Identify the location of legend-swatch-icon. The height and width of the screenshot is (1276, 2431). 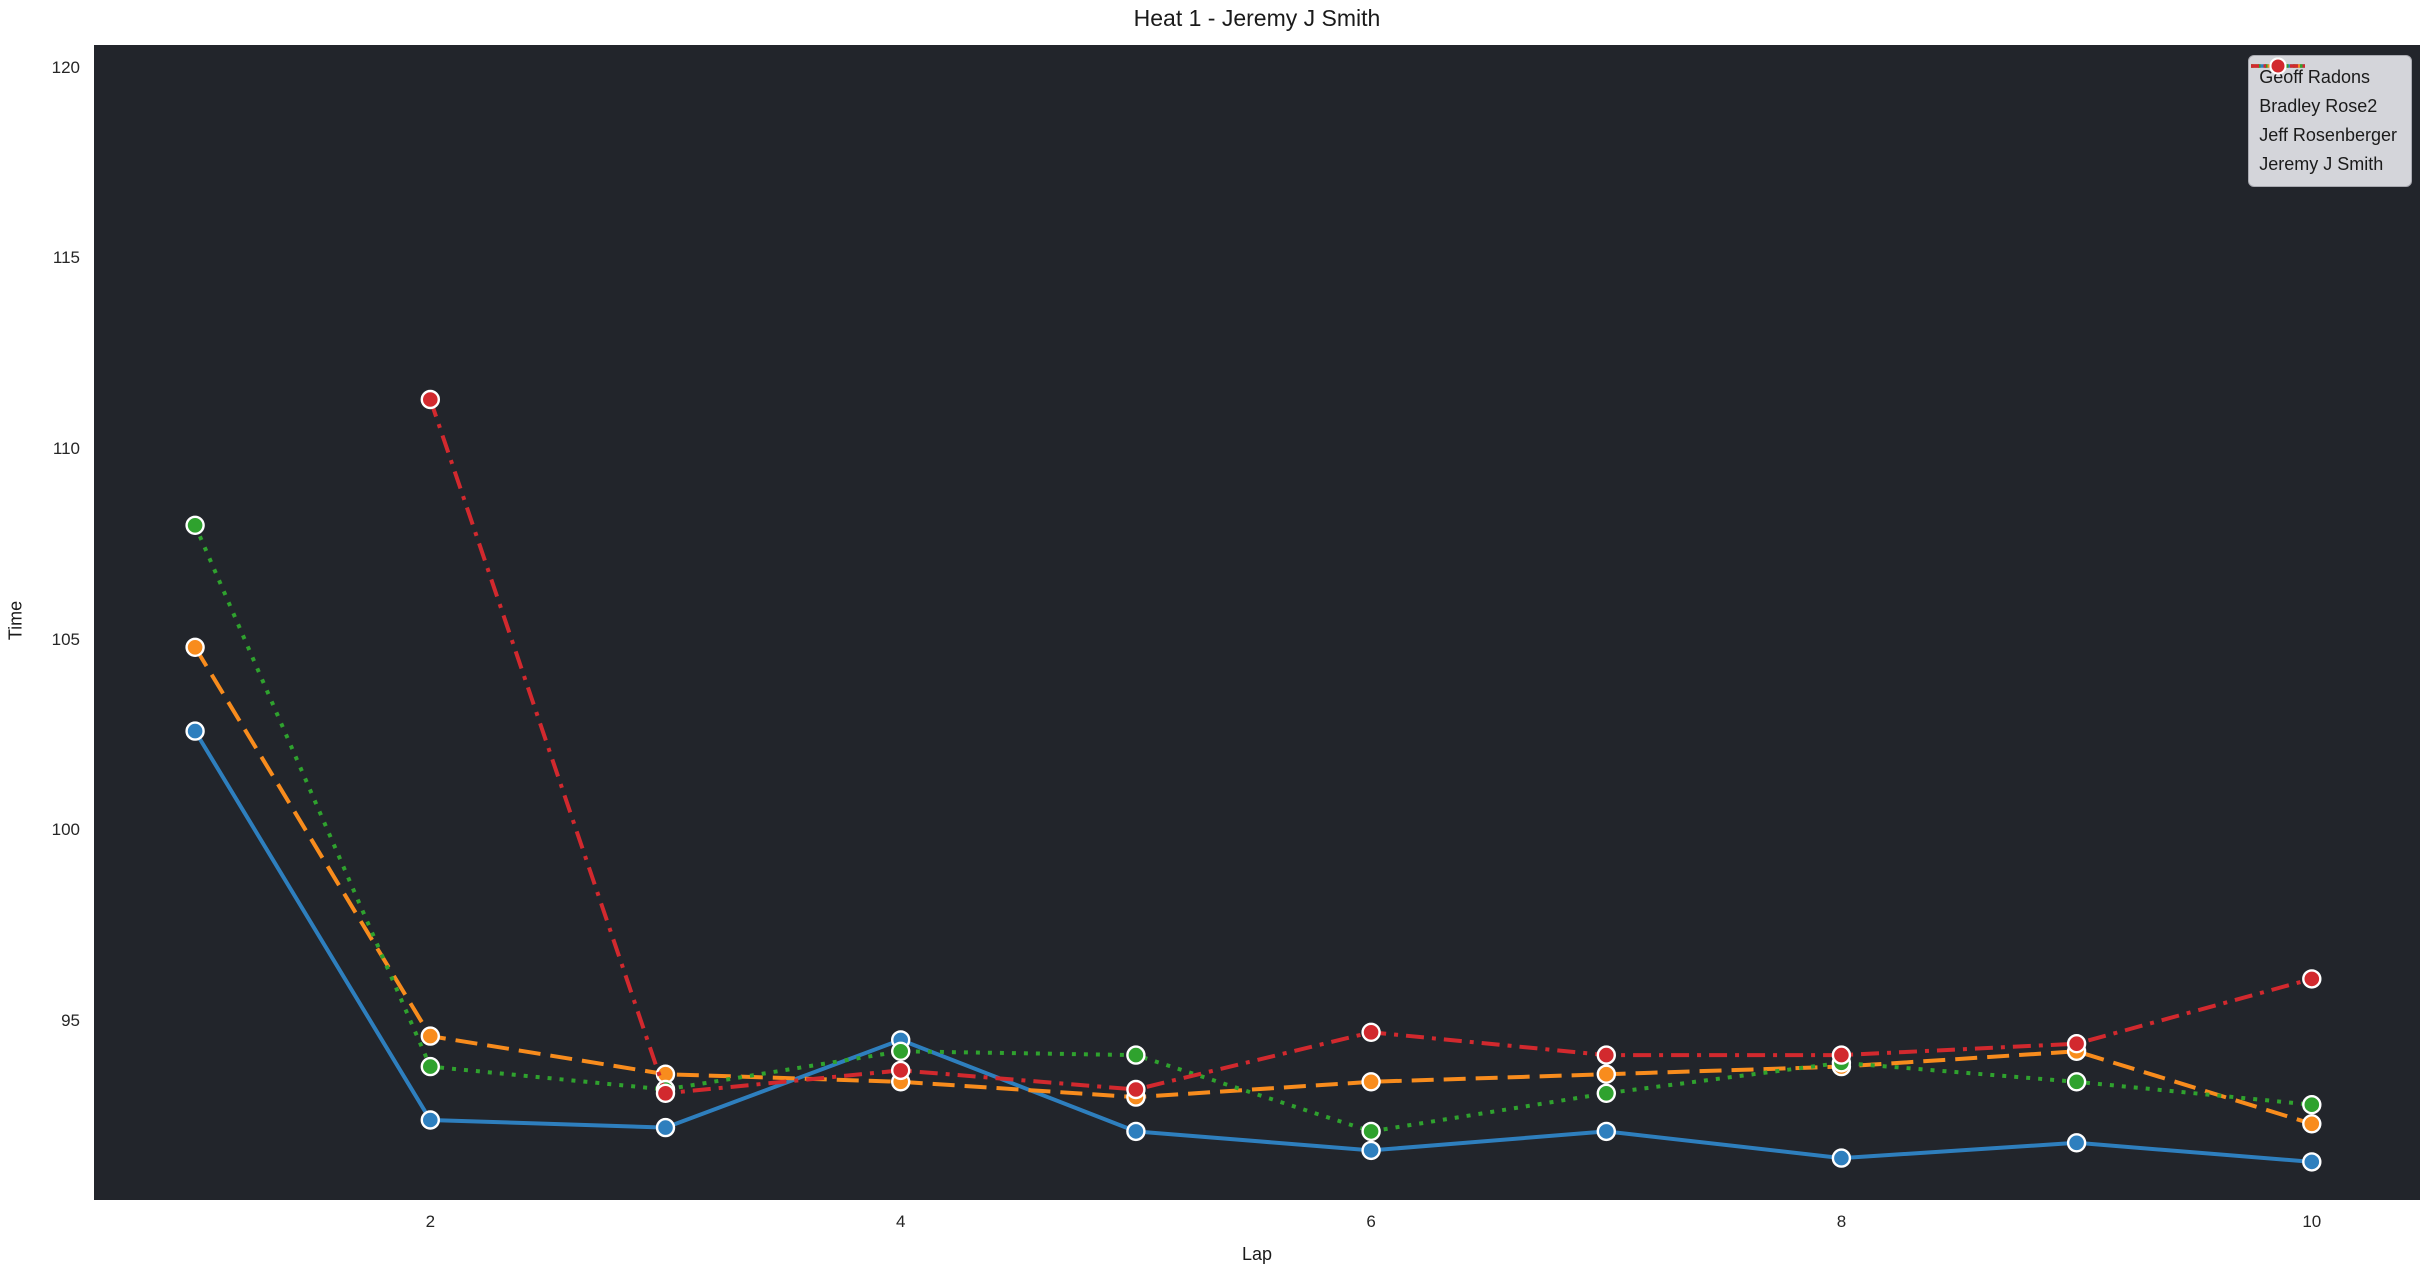
(2278, 66).